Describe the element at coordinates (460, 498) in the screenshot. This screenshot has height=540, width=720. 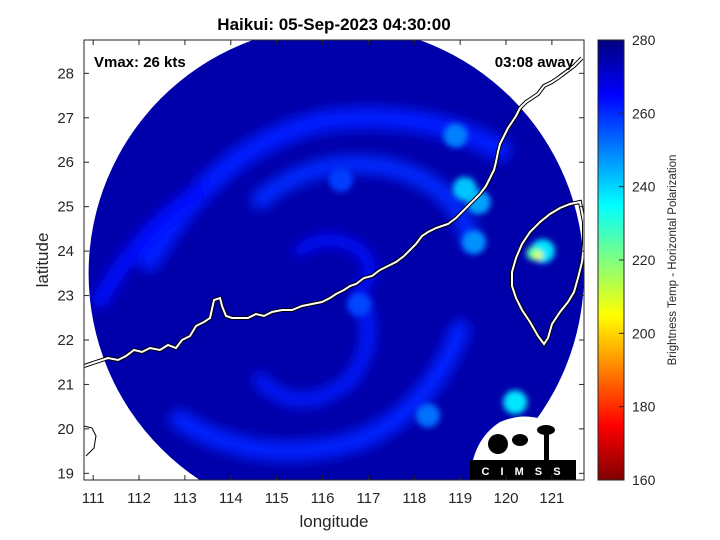
I see `x-tick-label: 119` at that location.